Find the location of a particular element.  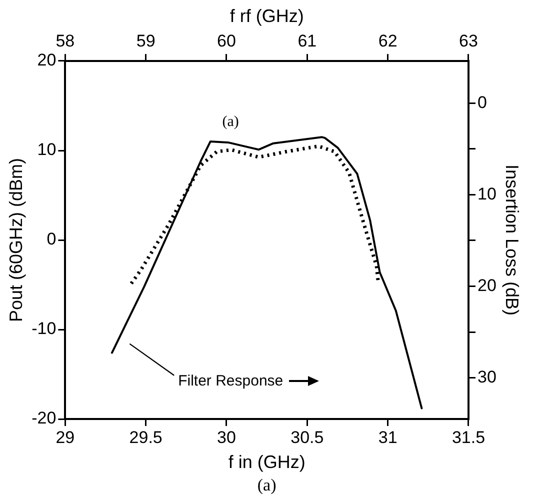

line-series is located at coordinates (255, 215).